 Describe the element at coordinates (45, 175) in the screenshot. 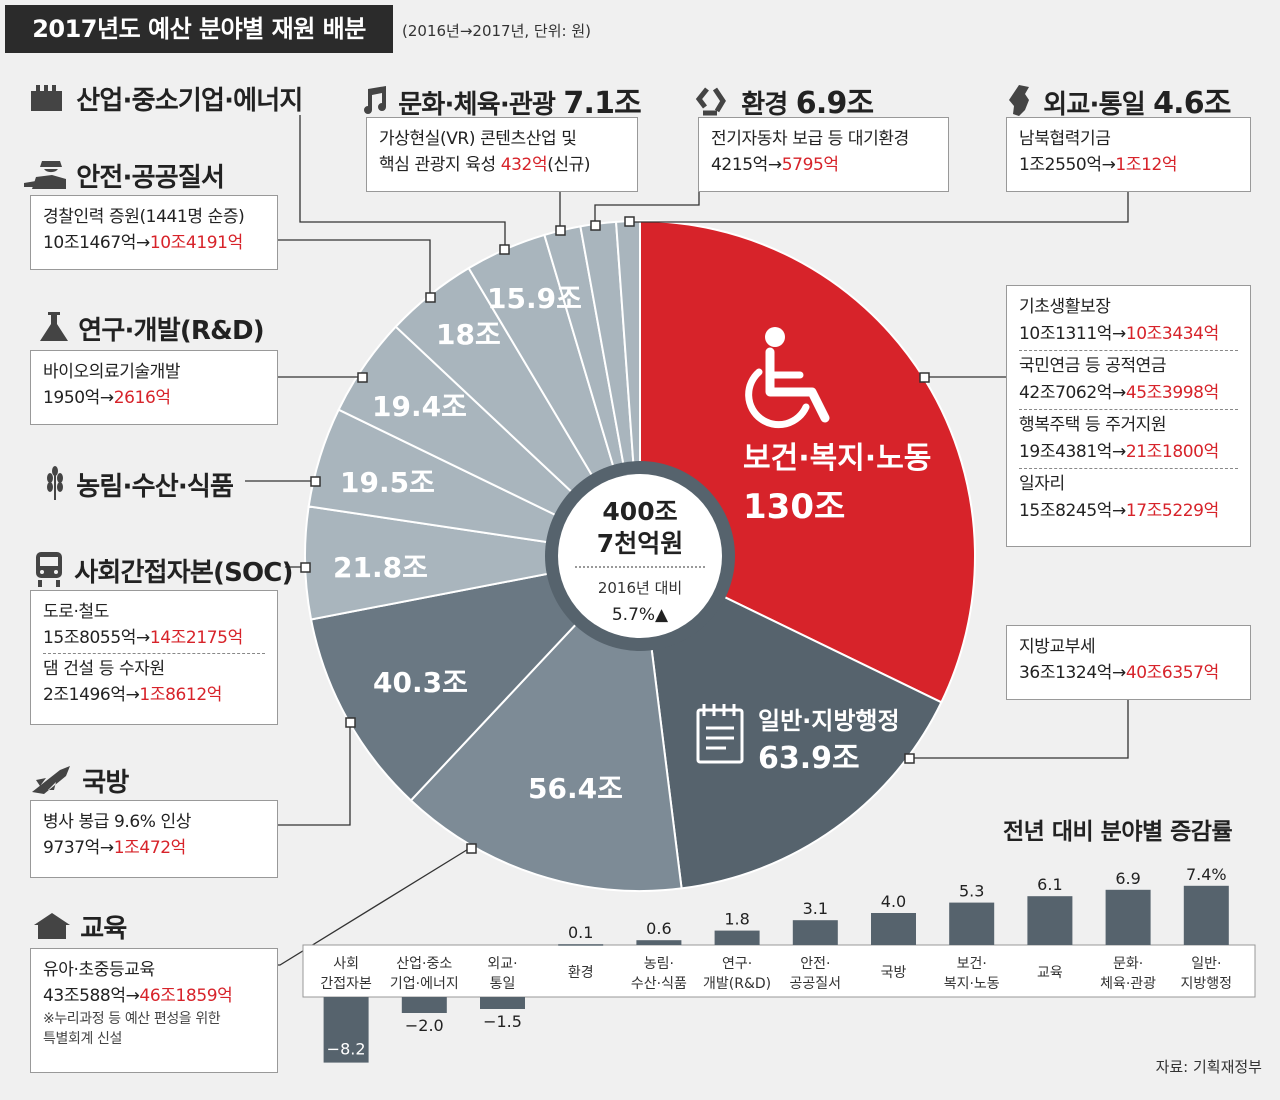

I see `police-icon` at that location.